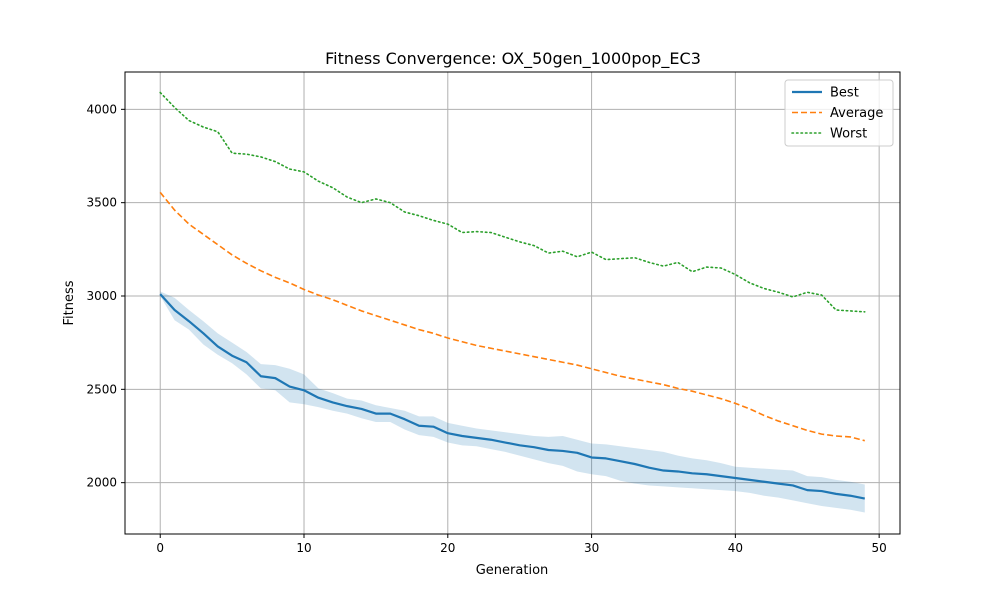  Describe the element at coordinates (101, 296) in the screenshot. I see `y-tick-label: 3000` at that location.